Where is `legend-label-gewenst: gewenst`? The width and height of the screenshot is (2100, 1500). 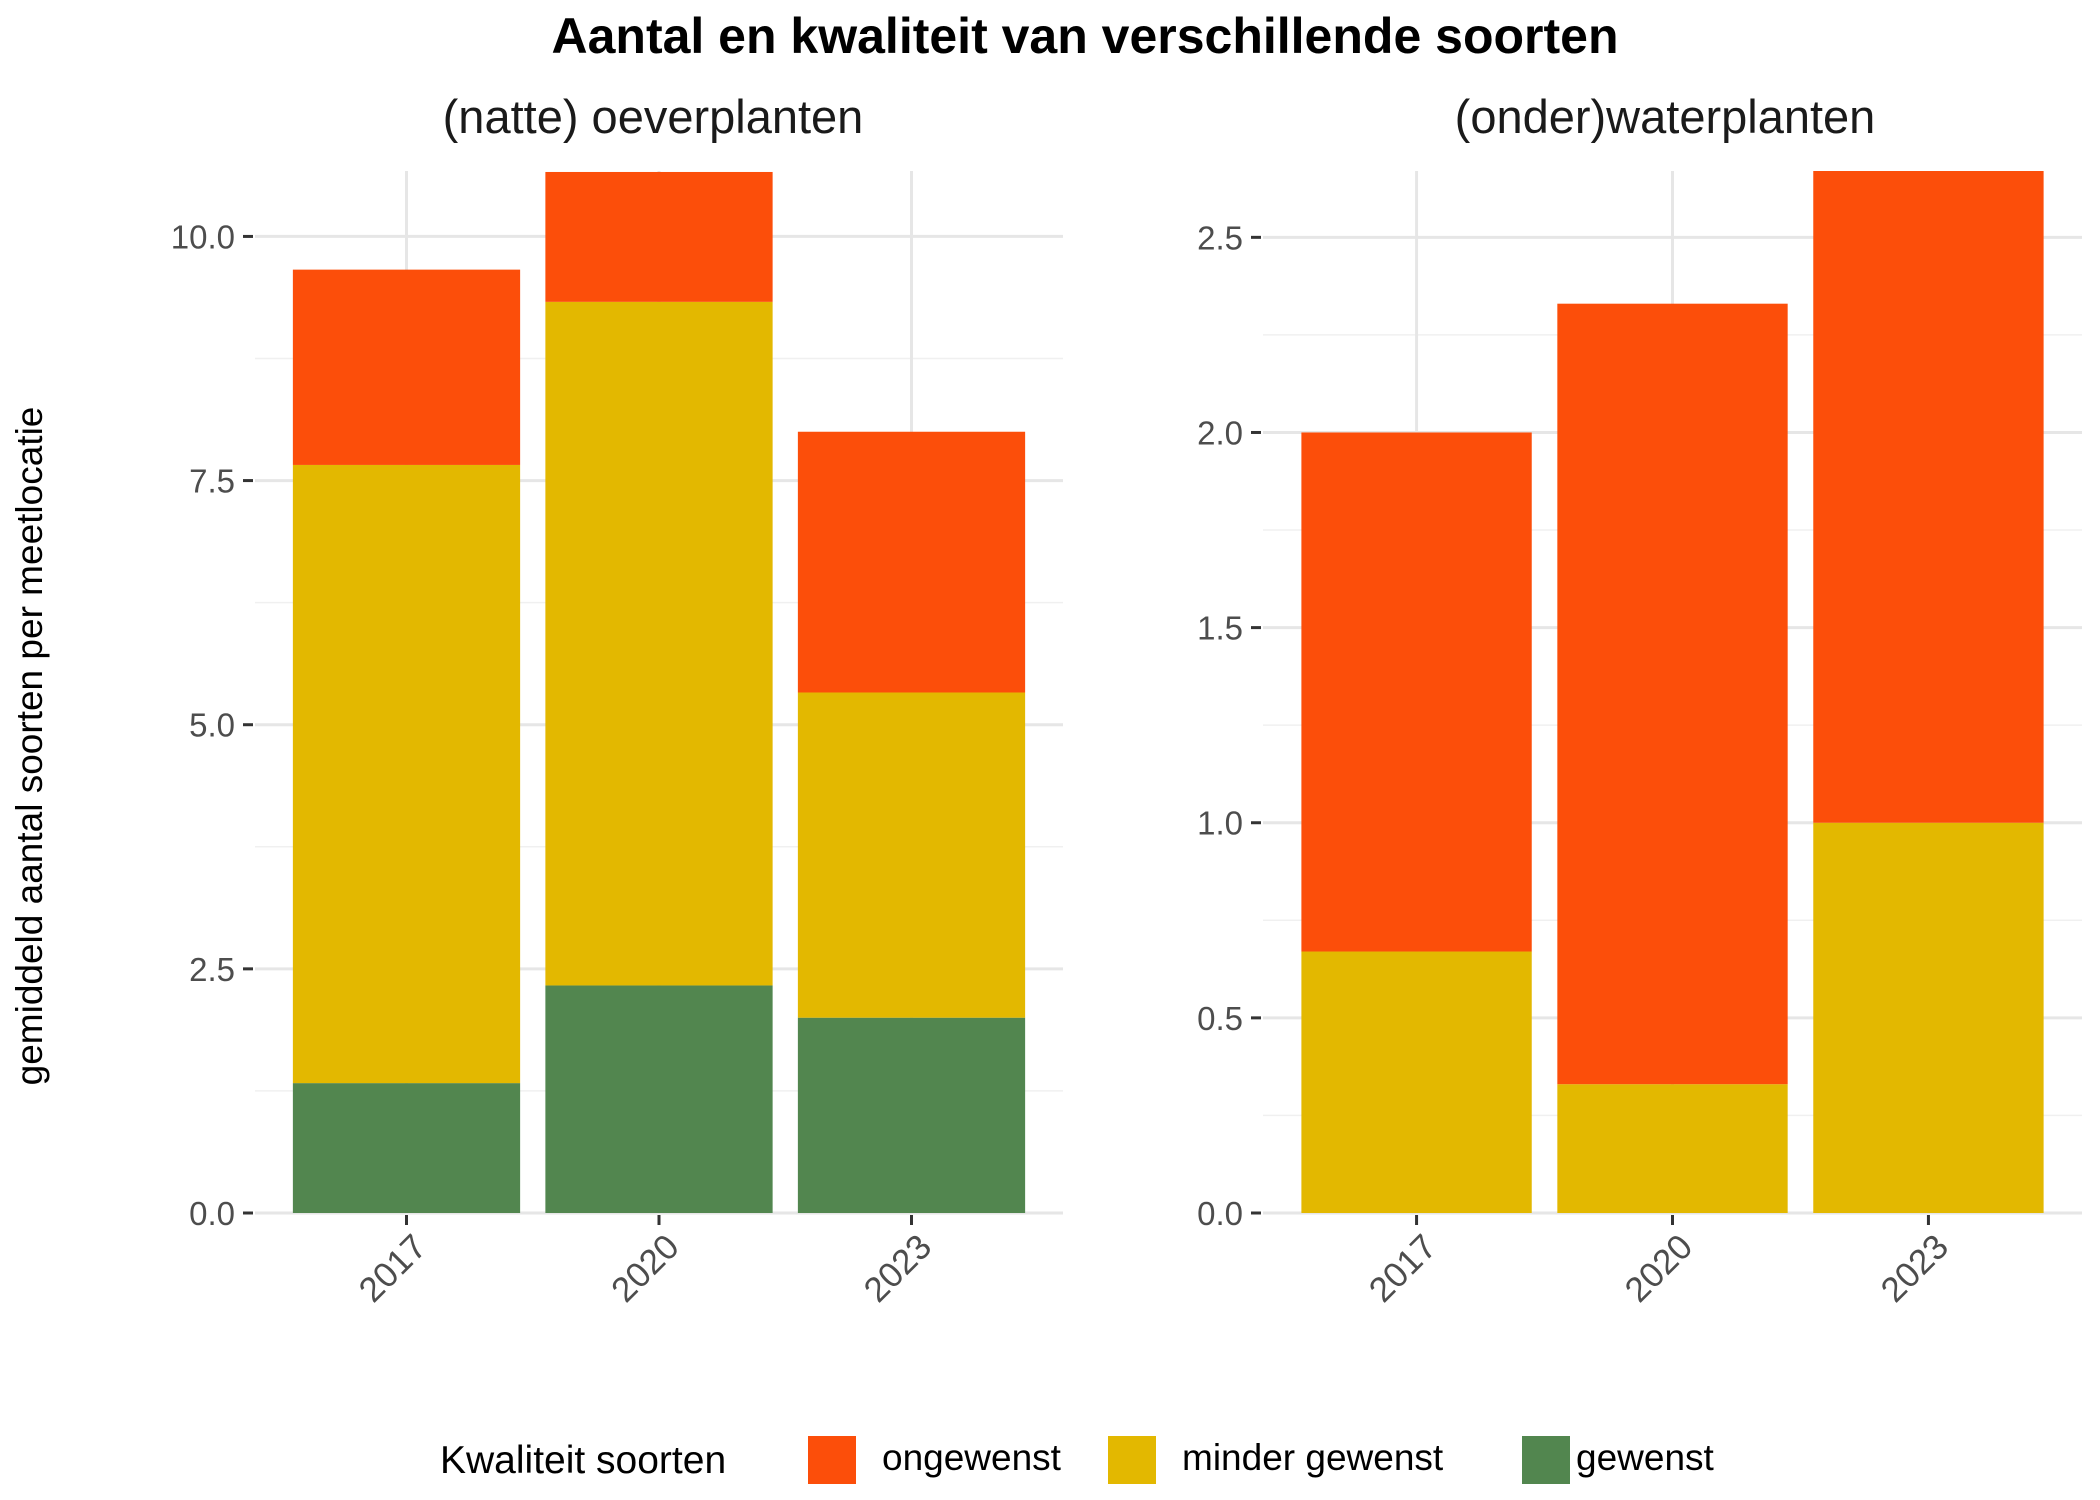
legend-label-gewenst: gewenst is located at coordinates (1645, 1457).